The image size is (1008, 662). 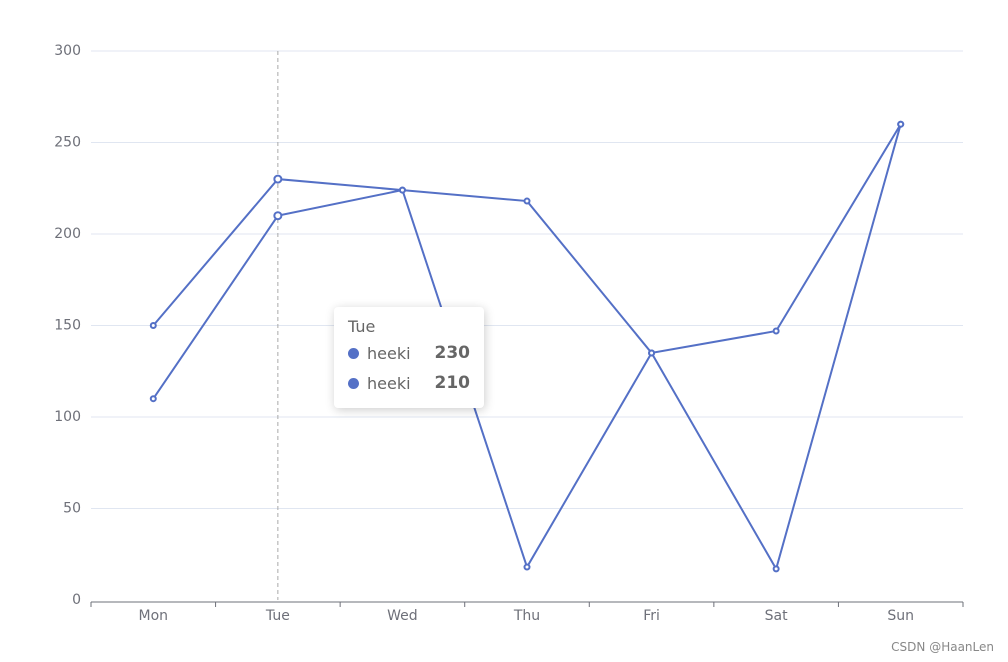 I want to click on tooltip-row: heeki 210, so click(x=409, y=383).